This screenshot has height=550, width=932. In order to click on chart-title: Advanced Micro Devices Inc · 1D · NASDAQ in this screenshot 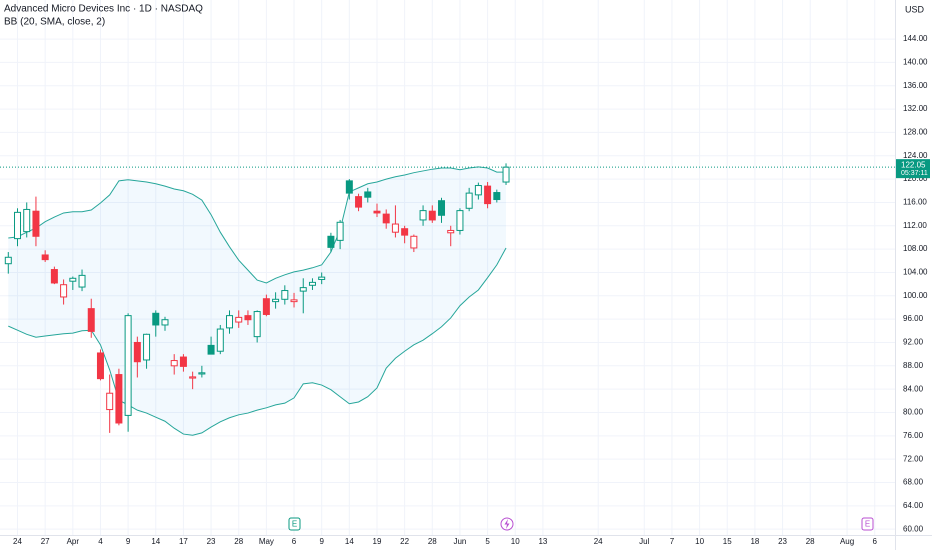, I will do `click(103, 9)`.